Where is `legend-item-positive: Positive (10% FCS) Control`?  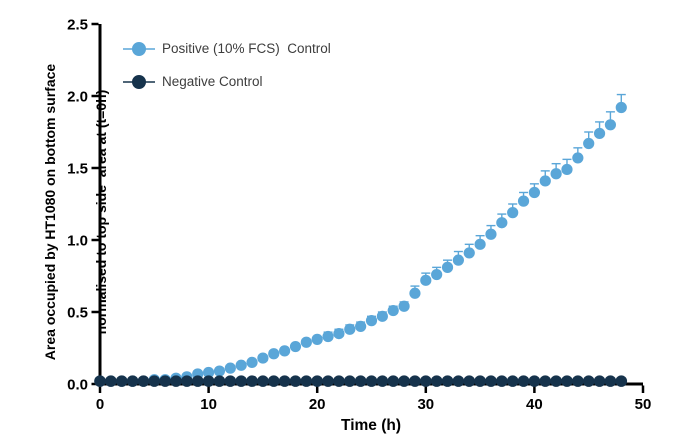 legend-item-positive: Positive (10% FCS) Control is located at coordinates (226, 49).